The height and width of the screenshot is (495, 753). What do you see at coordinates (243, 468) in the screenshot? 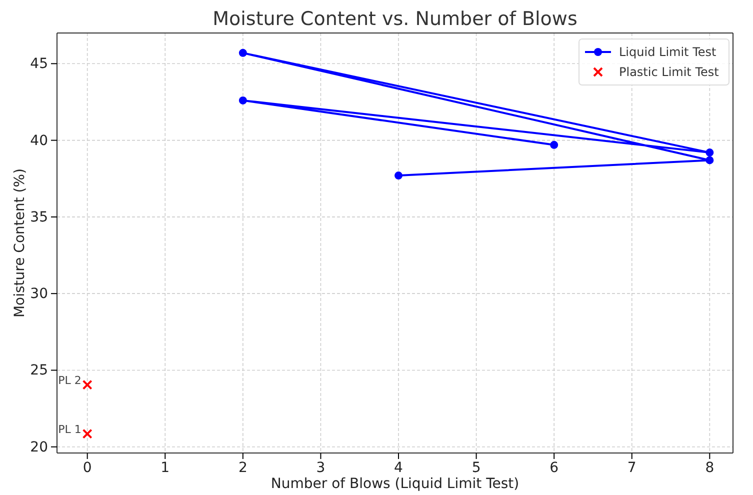
I see `x-tick-label: 2` at bounding box center [243, 468].